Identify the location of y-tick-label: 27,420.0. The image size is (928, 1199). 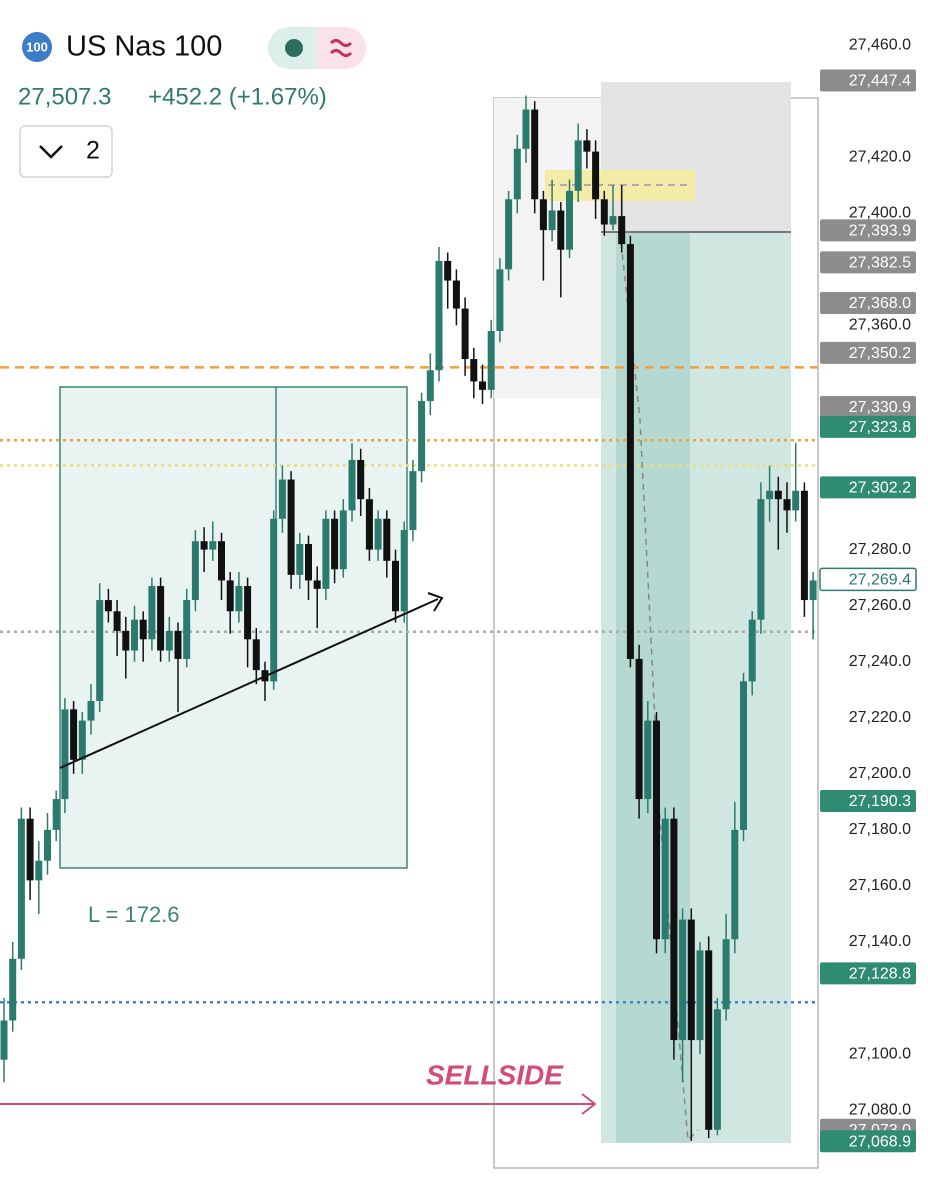
(880, 156).